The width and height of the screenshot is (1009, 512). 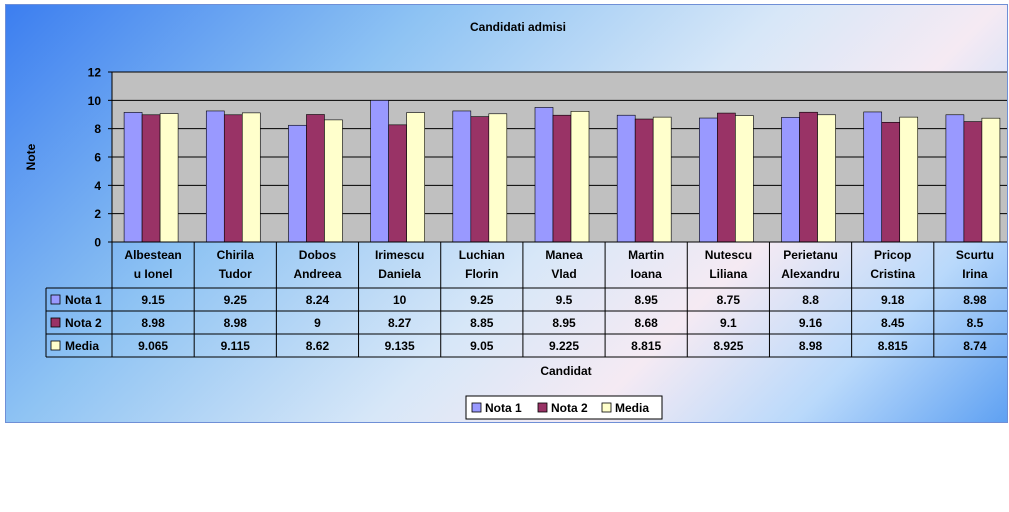 I want to click on legend-label: Nota 2, so click(x=569, y=408).